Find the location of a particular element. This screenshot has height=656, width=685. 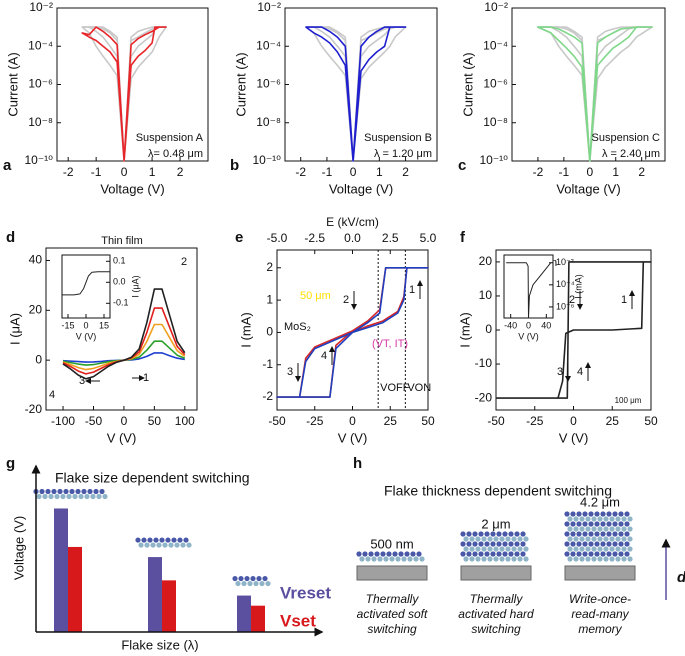

x-tick-label: -1 is located at coordinates (96, 172).